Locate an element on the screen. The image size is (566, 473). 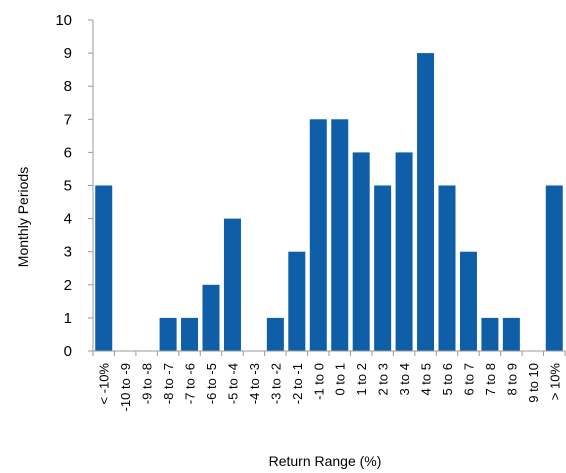
x-tick-label: -7 to -6 is located at coordinates (190, 383).